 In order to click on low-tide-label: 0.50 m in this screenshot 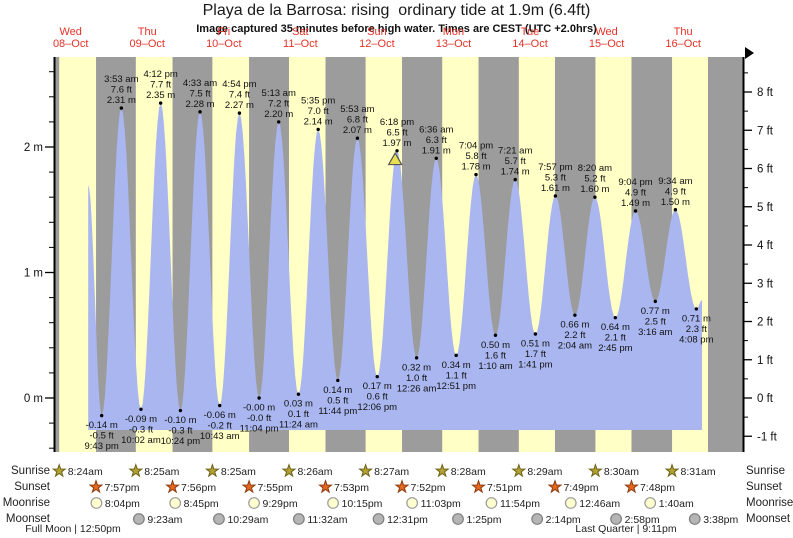, I will do `click(495, 345)`.